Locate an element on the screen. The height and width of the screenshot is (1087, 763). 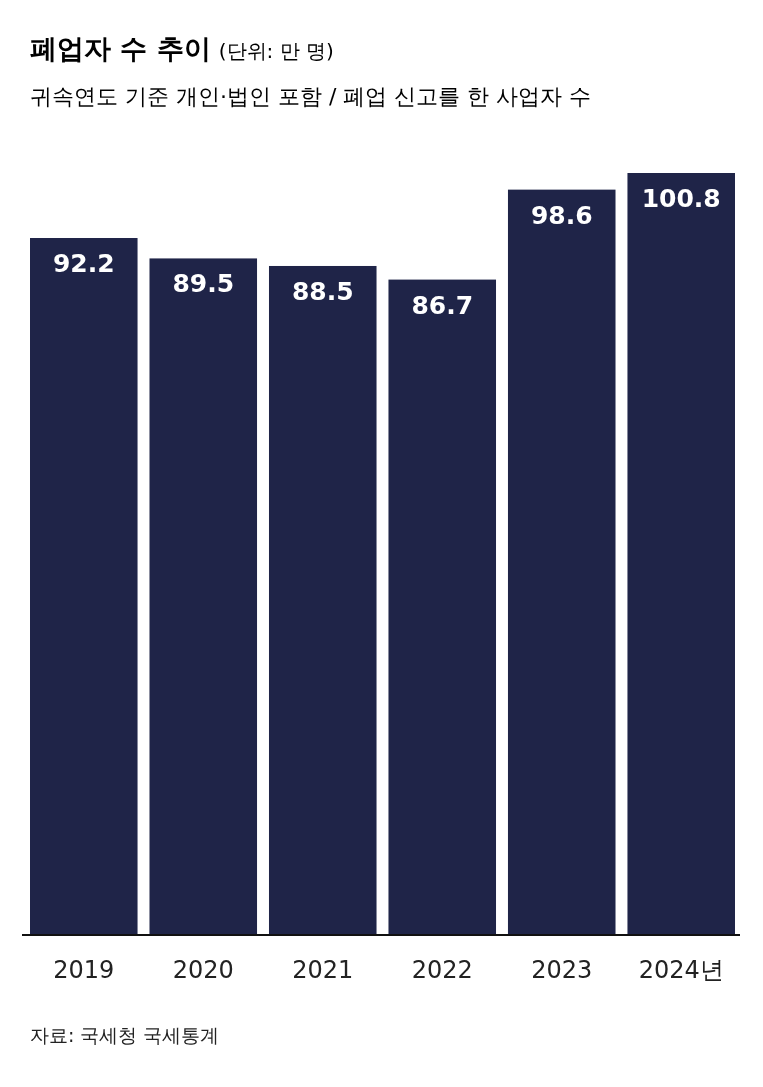
chart-title: 폐업자 수 추이 is located at coordinates (120, 48).